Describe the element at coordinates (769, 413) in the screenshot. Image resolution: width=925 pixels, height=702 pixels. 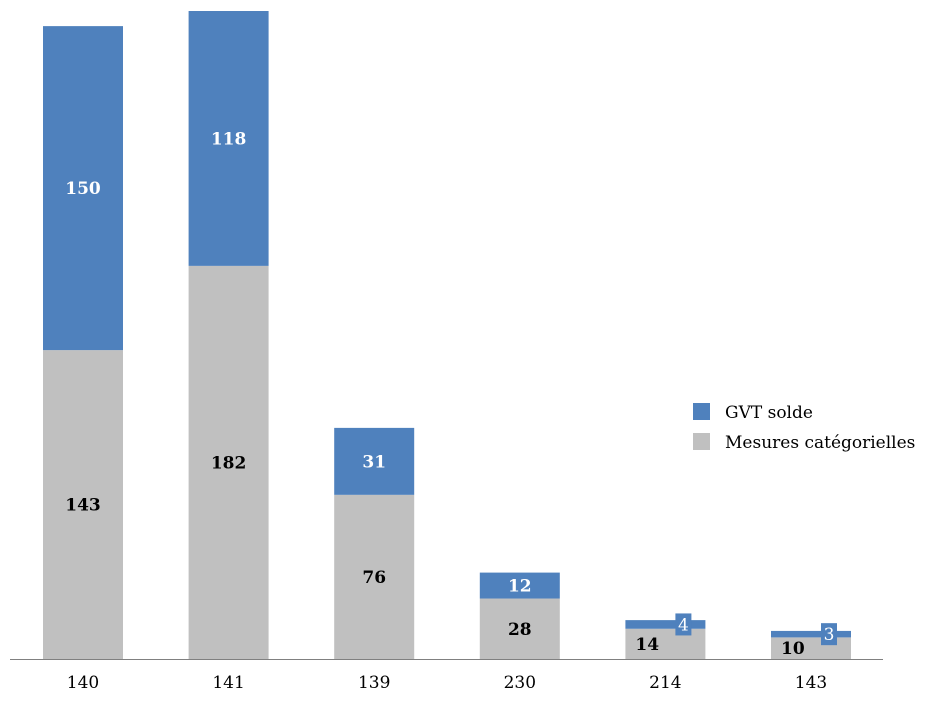
I see `legend-label-gvt: GVT solde` at that location.